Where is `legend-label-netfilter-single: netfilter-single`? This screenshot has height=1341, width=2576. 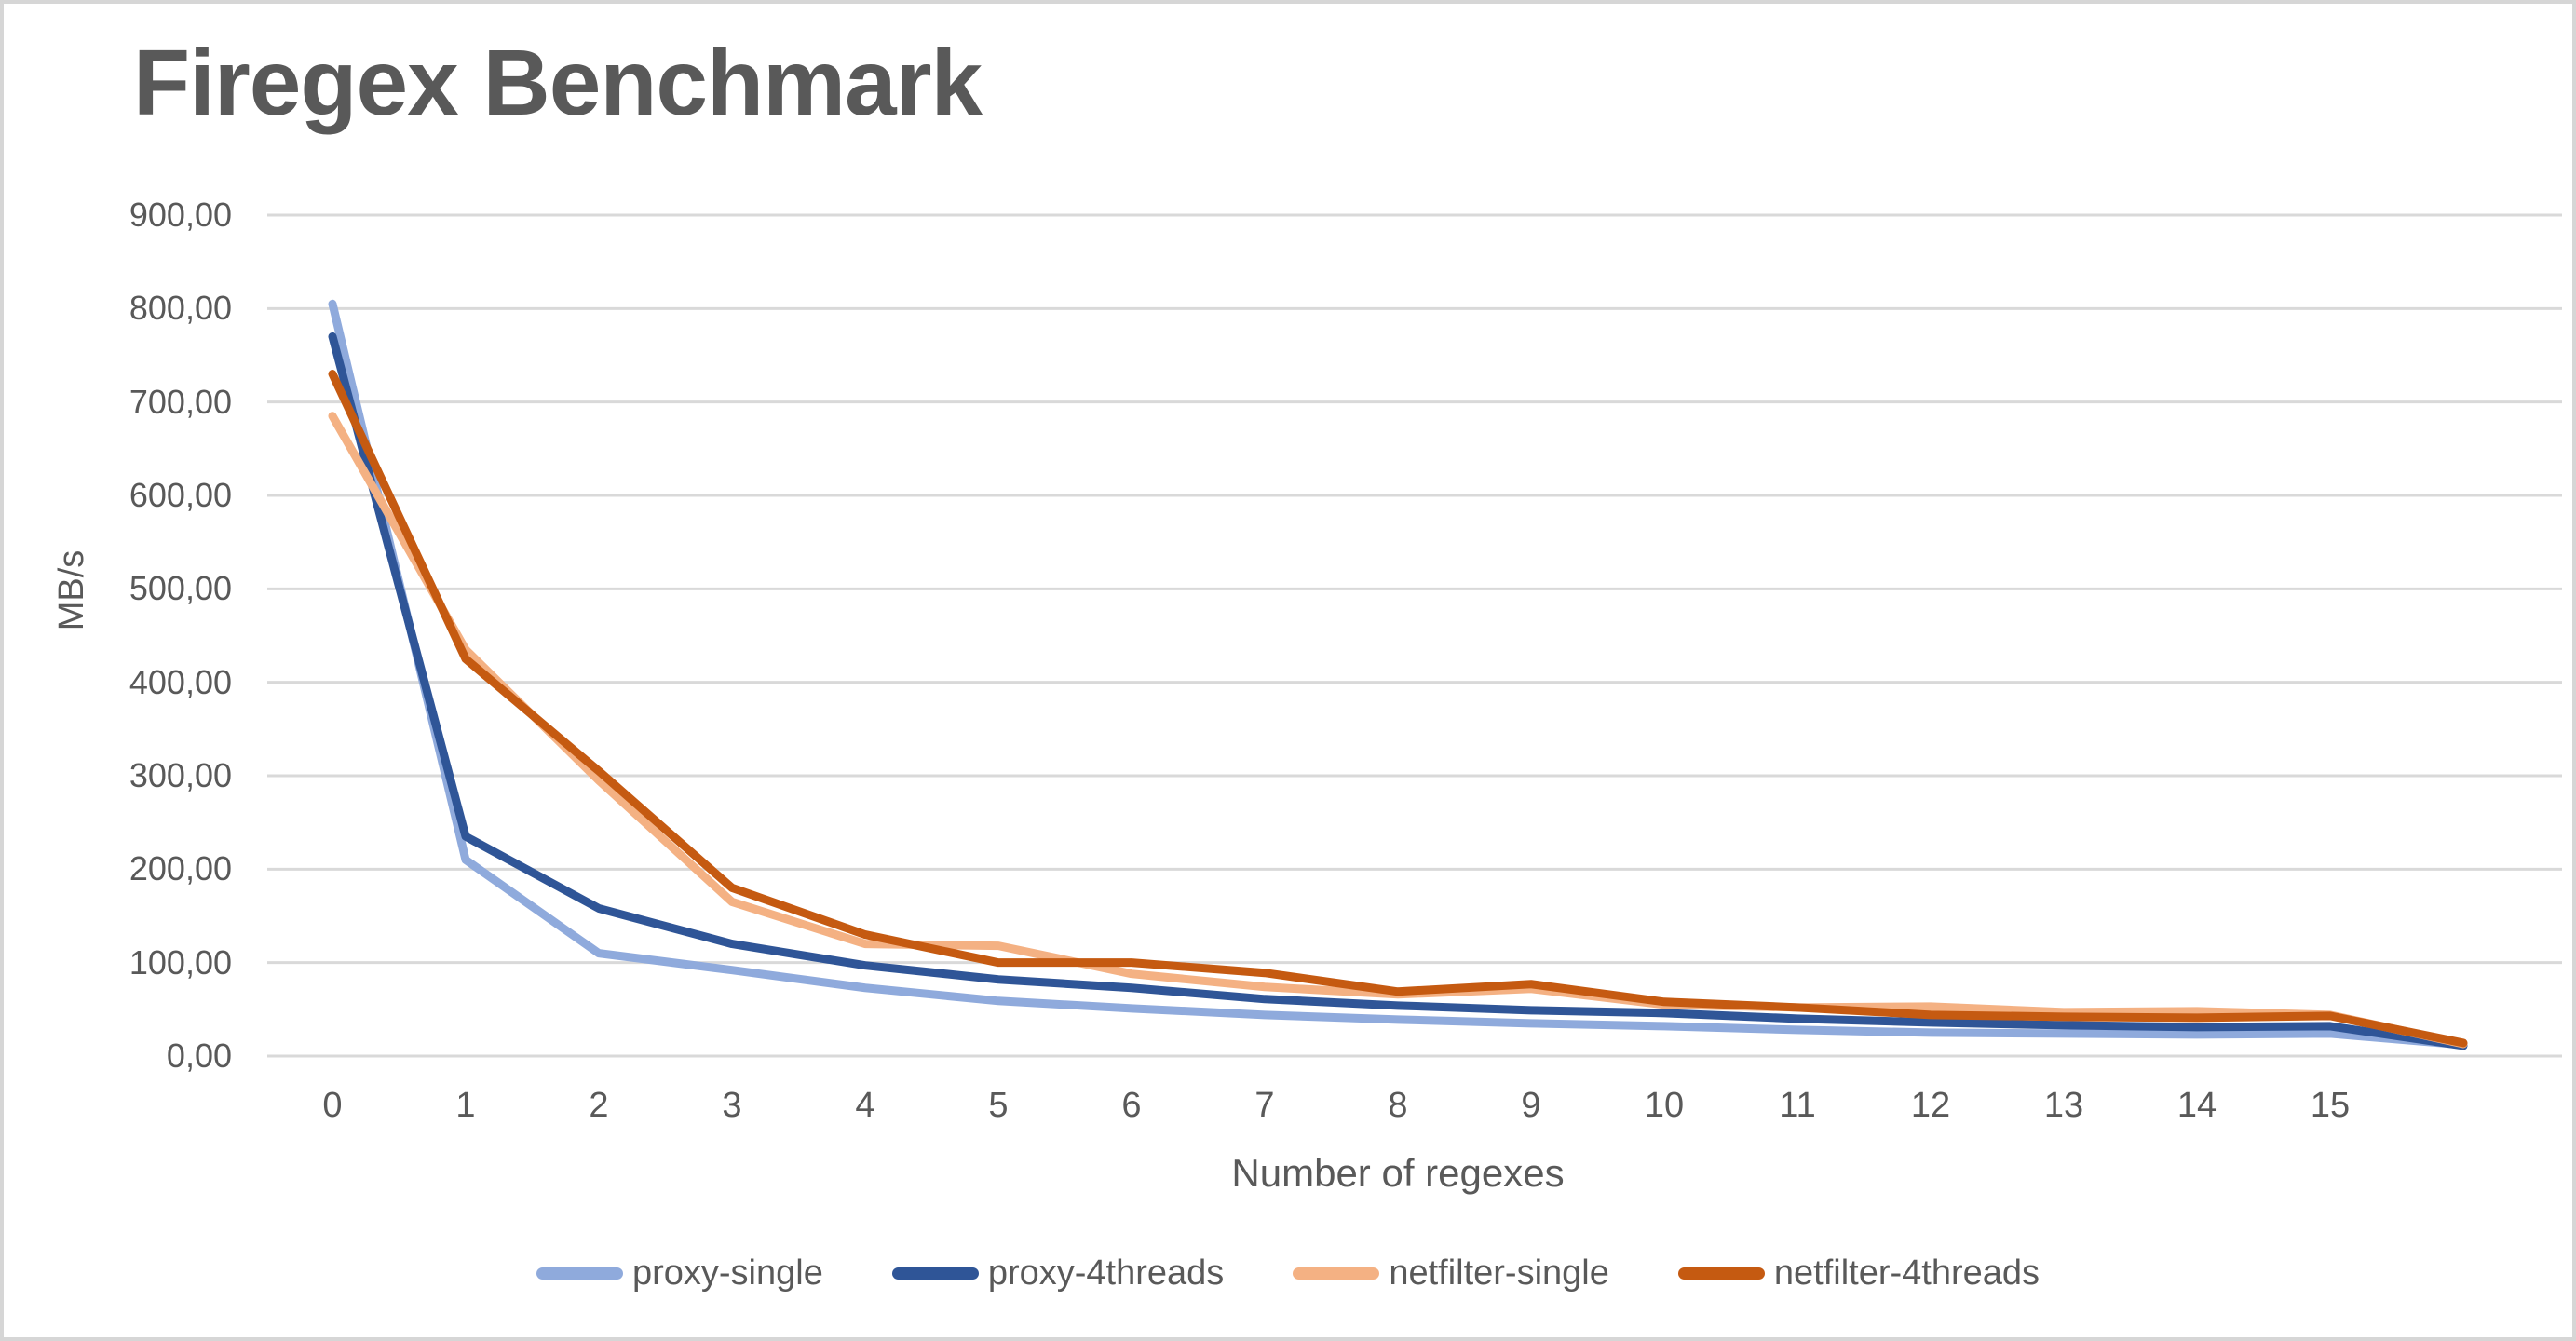 legend-label-netfilter-single: netfilter-single is located at coordinates (1499, 1273).